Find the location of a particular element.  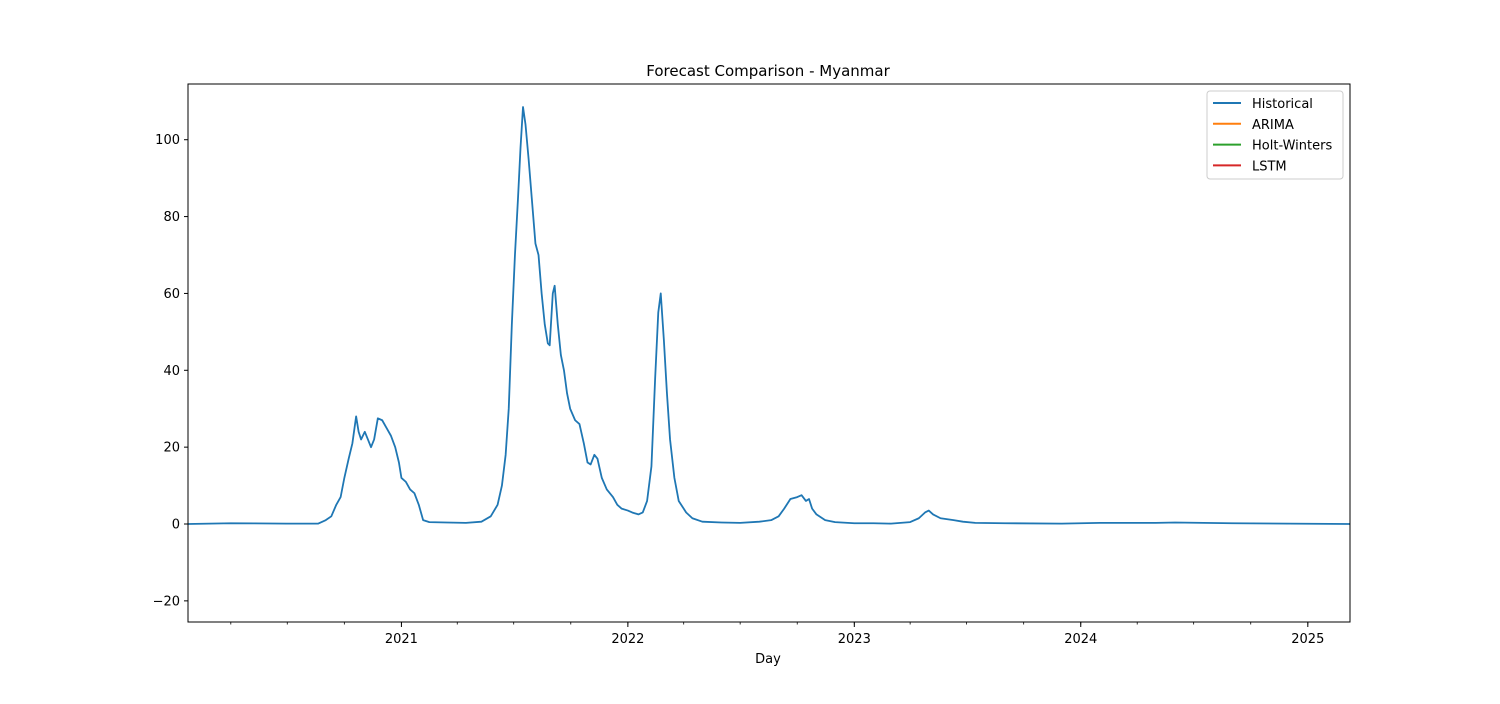

x-tick-label: 2025 is located at coordinates (1307, 639).